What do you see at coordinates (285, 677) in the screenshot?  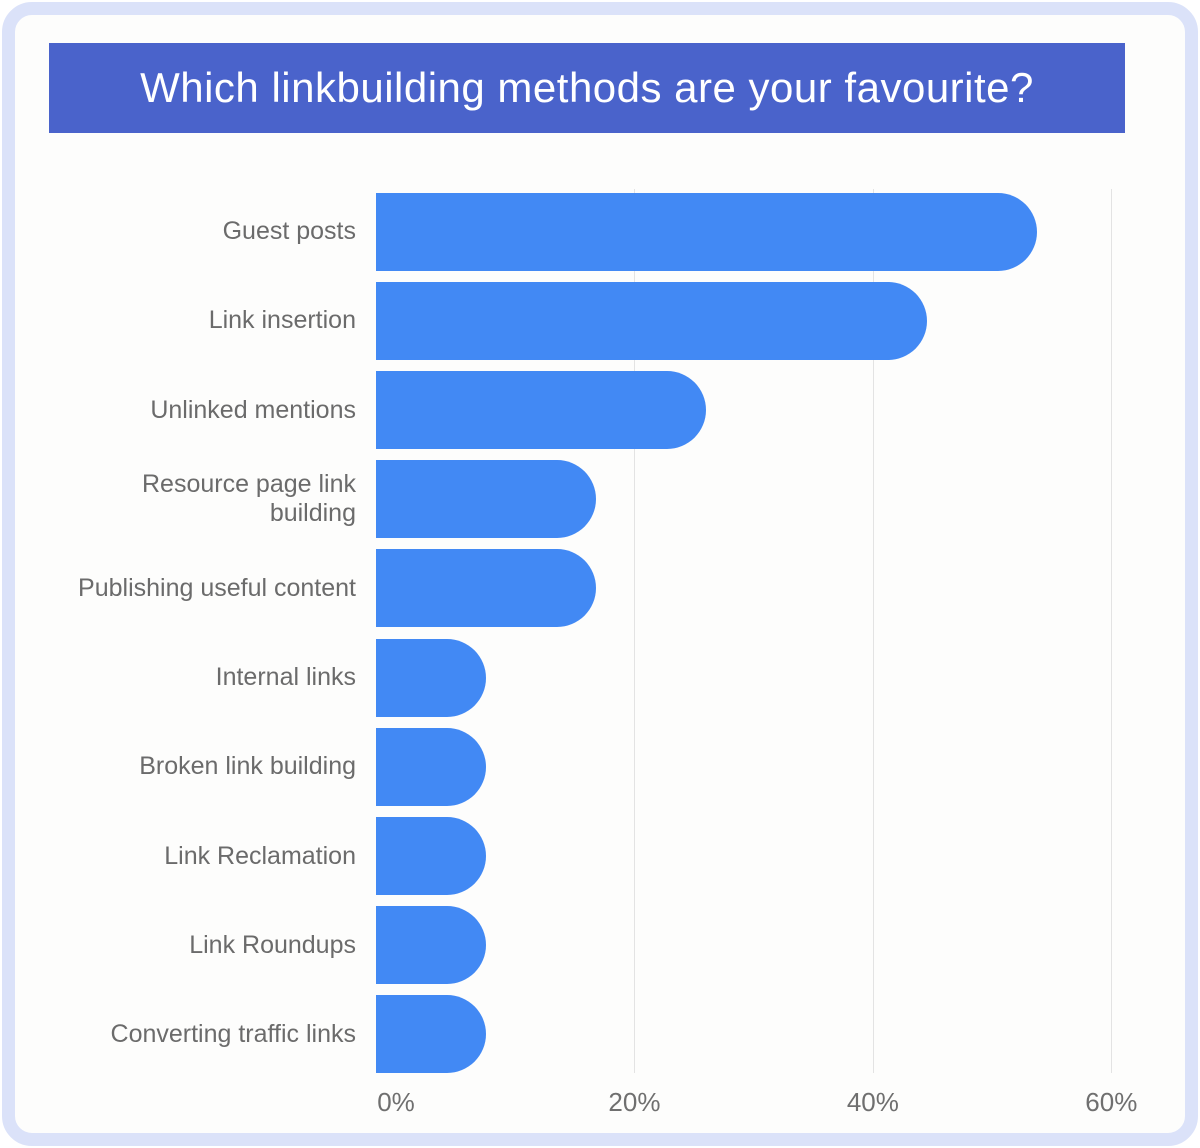 I see `category-label: Internal links` at bounding box center [285, 677].